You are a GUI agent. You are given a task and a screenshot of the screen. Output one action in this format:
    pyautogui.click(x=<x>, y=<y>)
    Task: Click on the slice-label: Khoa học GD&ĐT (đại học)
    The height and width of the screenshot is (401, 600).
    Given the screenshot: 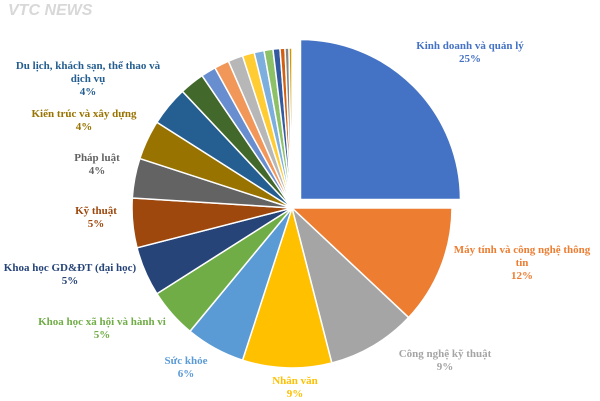 What is the action you would take?
    pyautogui.click(x=70, y=268)
    